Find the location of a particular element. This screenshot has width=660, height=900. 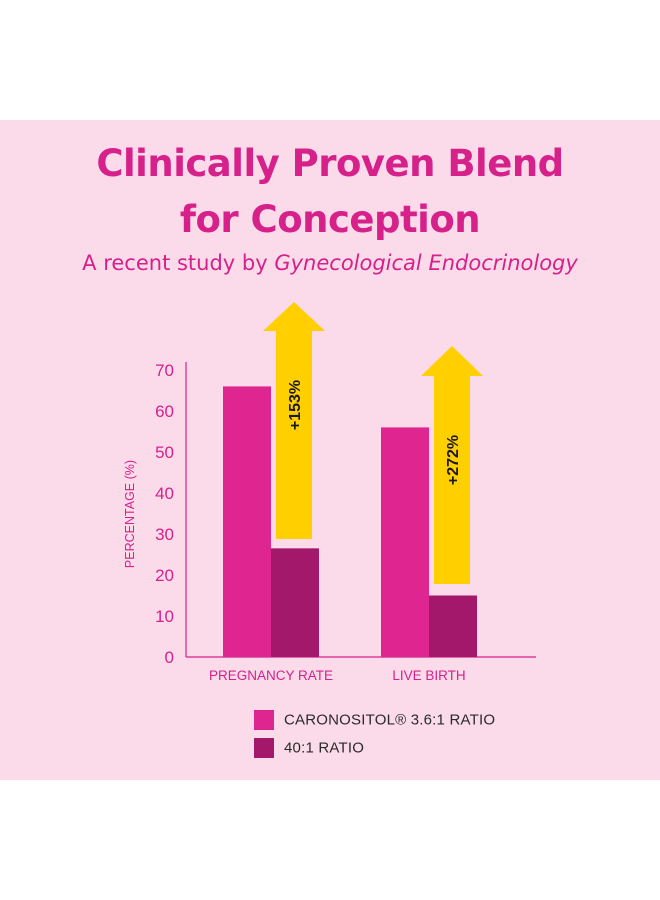

legend-swatch-series1 is located at coordinates (264, 720).